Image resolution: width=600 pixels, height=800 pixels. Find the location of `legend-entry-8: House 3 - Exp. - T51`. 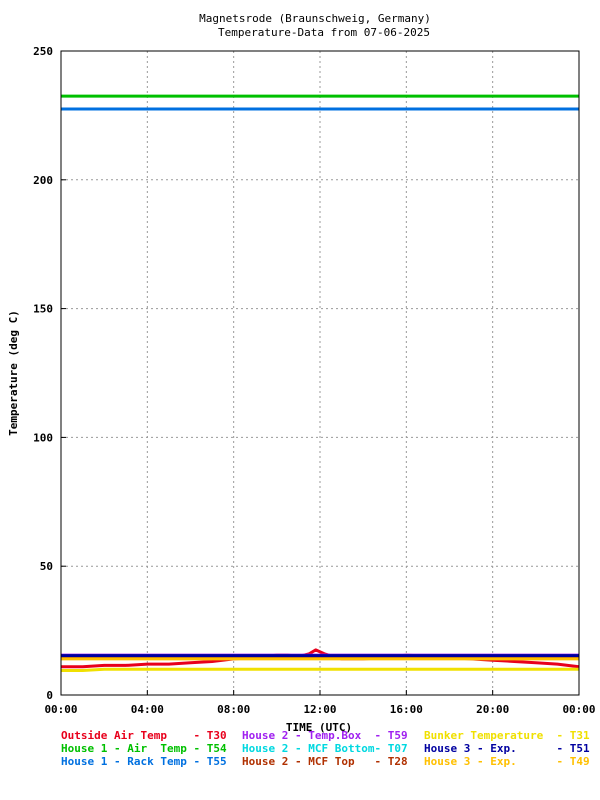

legend-entry-8: House 3 - Exp. - T51 is located at coordinates (507, 748).